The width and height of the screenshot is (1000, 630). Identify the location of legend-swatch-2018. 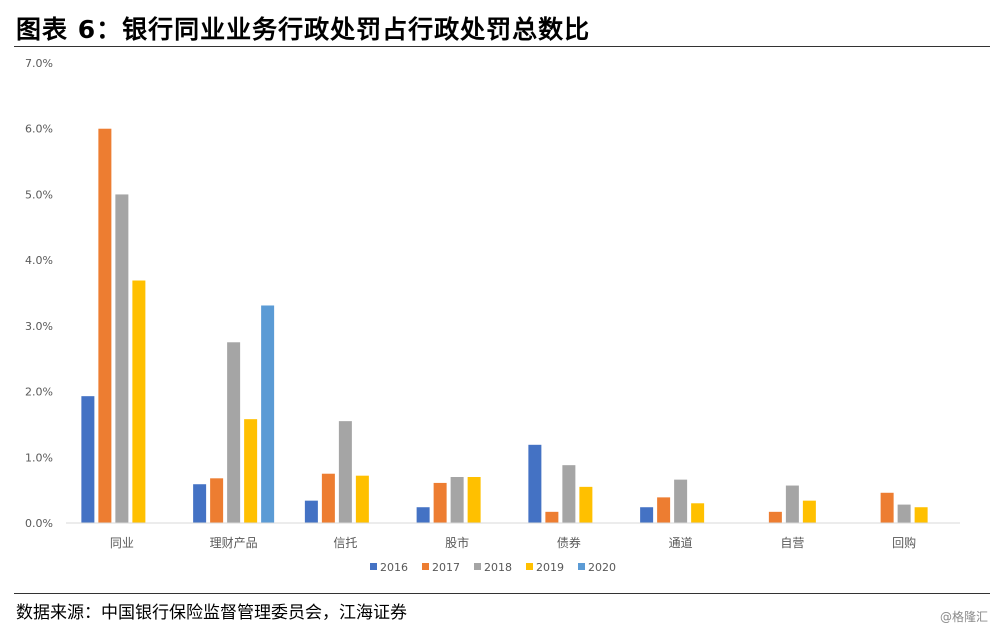
(477, 566).